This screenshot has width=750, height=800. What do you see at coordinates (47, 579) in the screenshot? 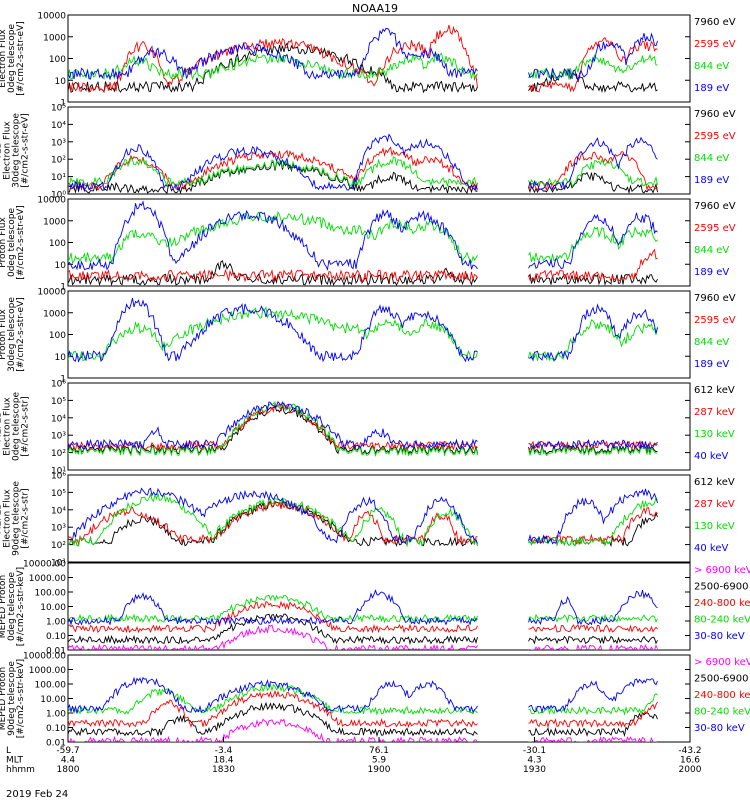
I see `y-tick-label: 1000.00` at bounding box center [47, 579].